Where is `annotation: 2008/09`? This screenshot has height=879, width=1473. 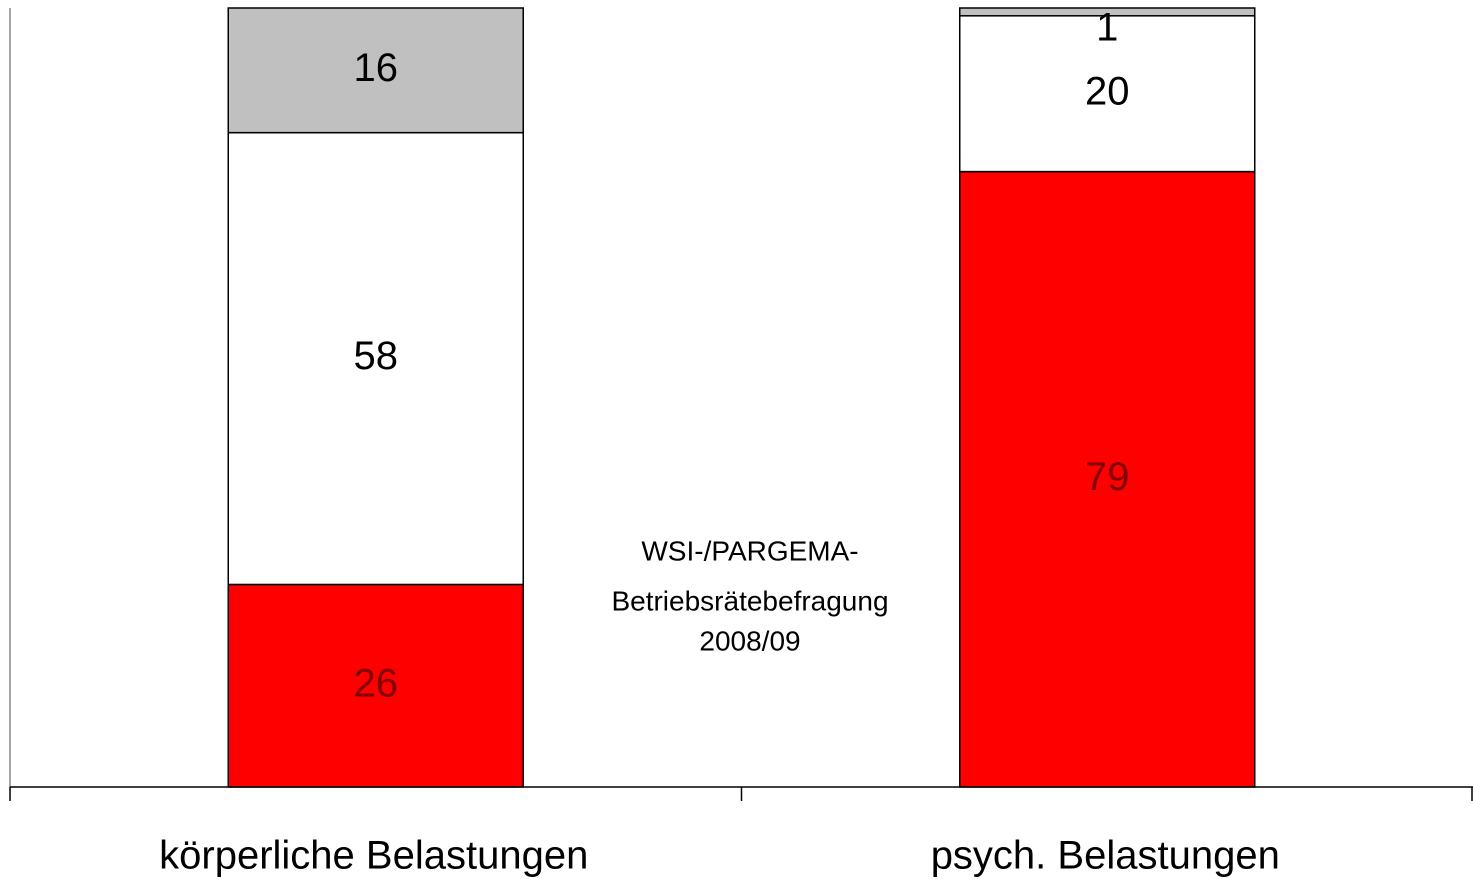
annotation: 2008/09 is located at coordinates (749, 640).